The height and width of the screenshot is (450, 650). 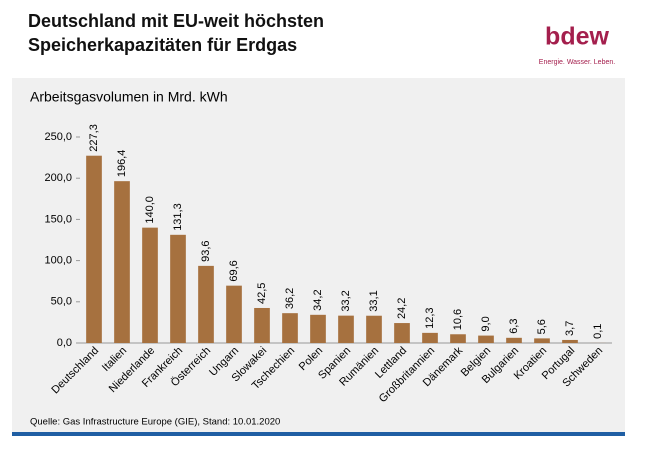 What do you see at coordinates (346, 300) in the screenshot?
I see `value-label: 33,2` at bounding box center [346, 300].